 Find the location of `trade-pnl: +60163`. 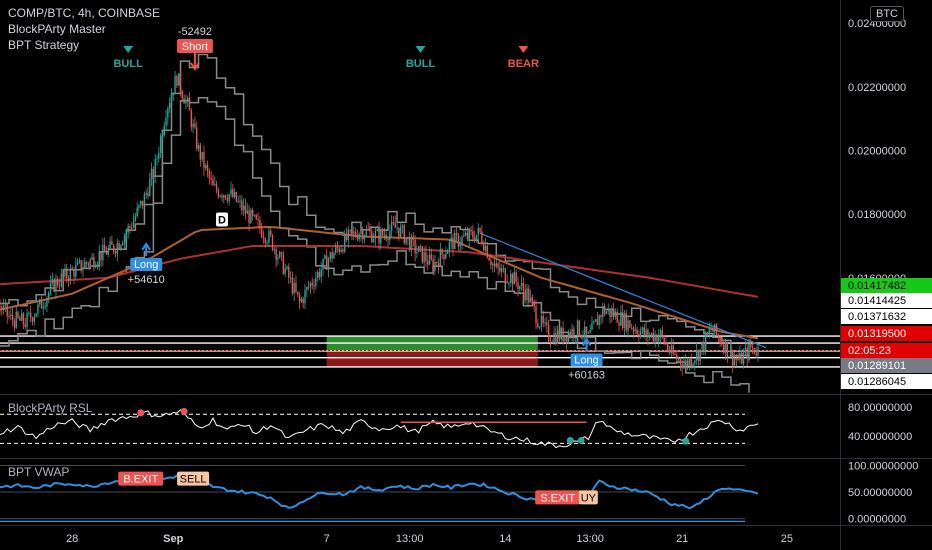

trade-pnl: +60163 is located at coordinates (586, 375).